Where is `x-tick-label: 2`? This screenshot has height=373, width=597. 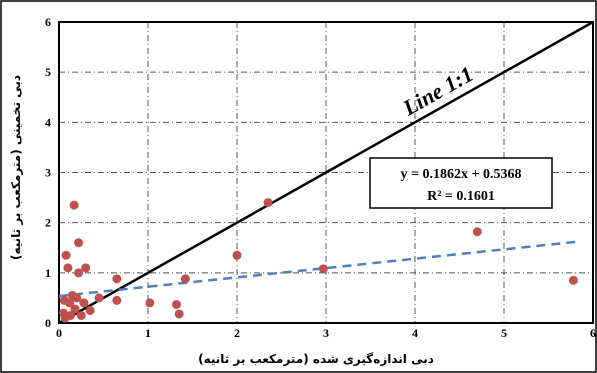 x-tick-label: 2 is located at coordinates (237, 333).